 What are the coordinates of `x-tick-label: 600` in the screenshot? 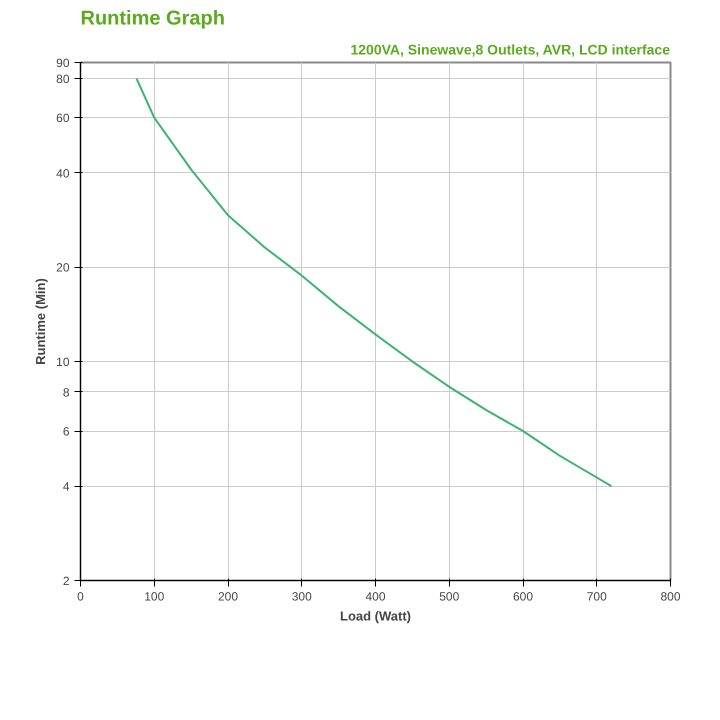 It's located at (523, 597).